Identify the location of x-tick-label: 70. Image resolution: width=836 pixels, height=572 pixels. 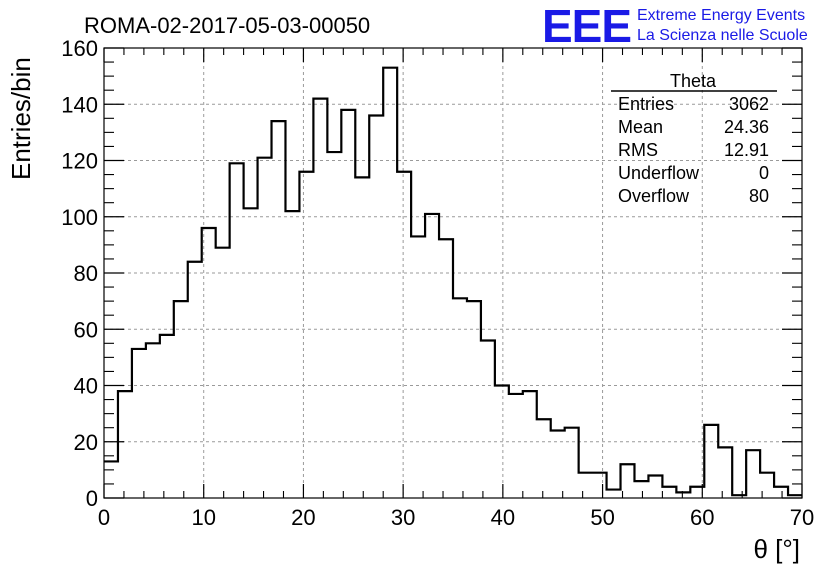
(802, 517).